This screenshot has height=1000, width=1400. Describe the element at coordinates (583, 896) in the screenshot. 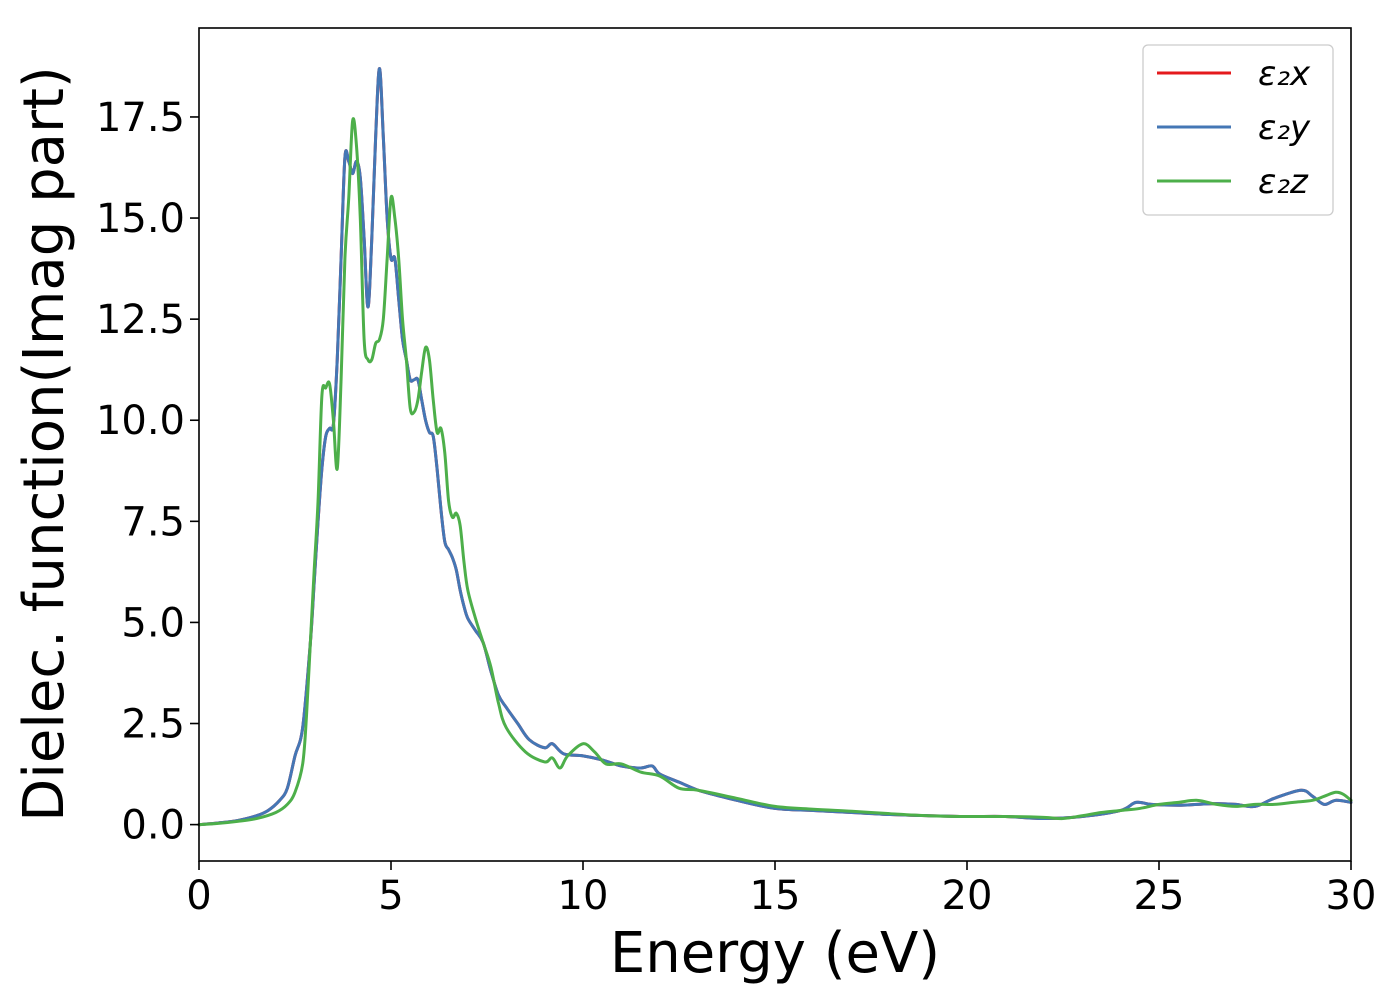

I see `x-tick-label: 10` at that location.